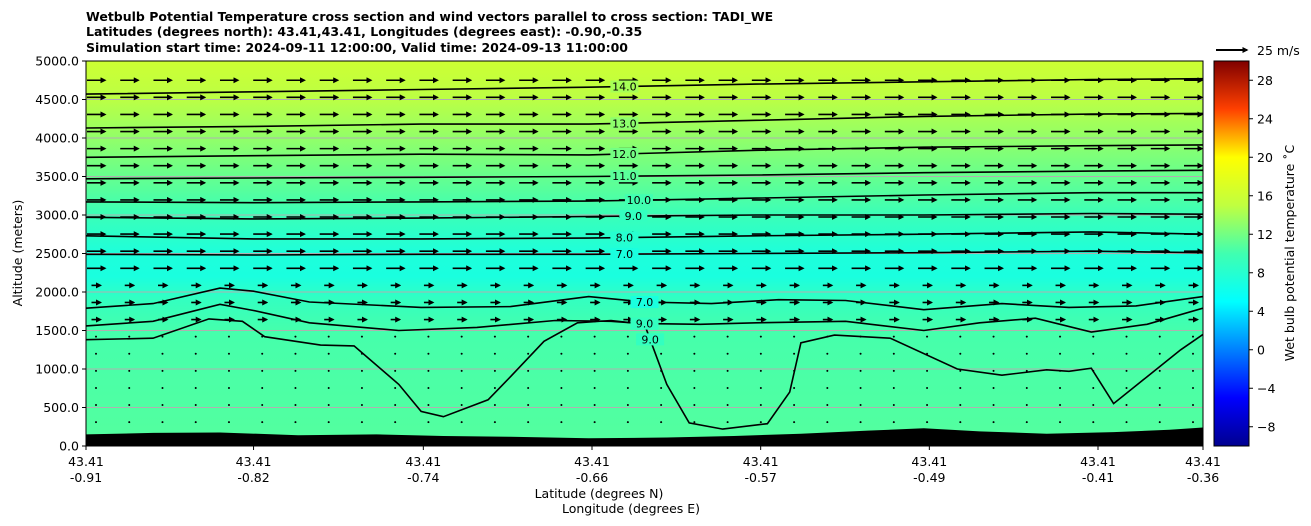  Describe the element at coordinates (644, 151) in the screenshot. I see `contour-line` at that location.